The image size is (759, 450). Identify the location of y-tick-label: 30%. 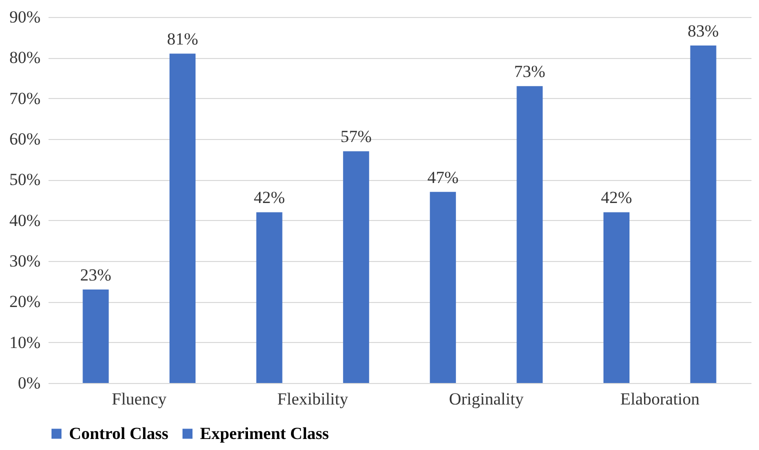
(24, 261).